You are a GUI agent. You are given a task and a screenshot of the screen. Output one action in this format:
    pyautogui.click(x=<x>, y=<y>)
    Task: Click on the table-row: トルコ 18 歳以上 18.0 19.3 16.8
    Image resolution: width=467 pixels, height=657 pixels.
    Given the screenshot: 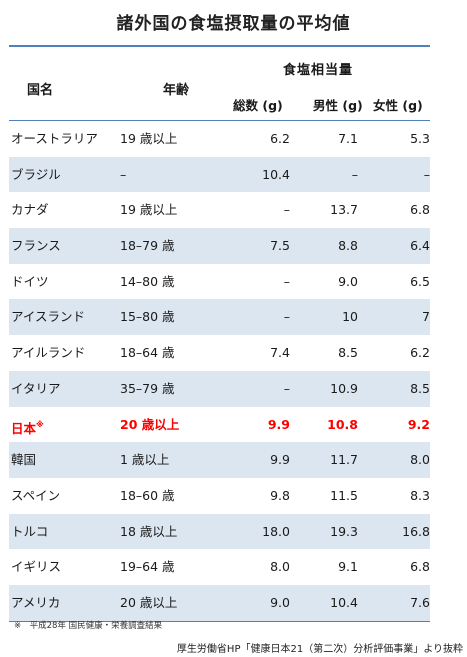 What is the action you would take?
    pyautogui.click(x=219, y=531)
    